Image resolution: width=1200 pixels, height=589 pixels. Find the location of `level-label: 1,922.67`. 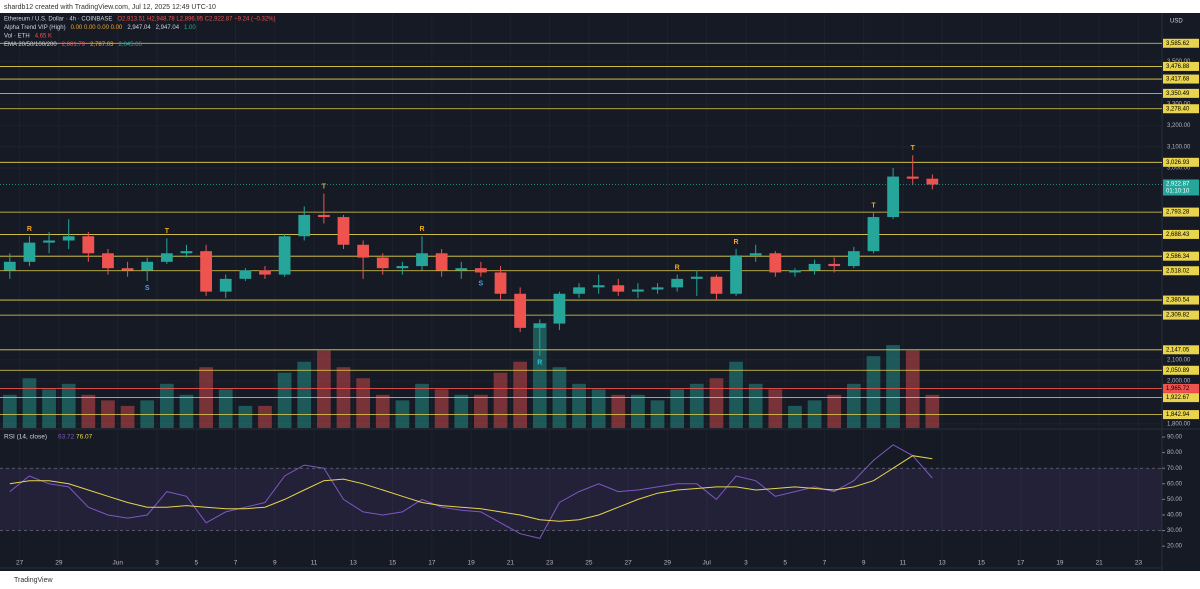

level-label: 1,922.67 is located at coordinates (1178, 398).